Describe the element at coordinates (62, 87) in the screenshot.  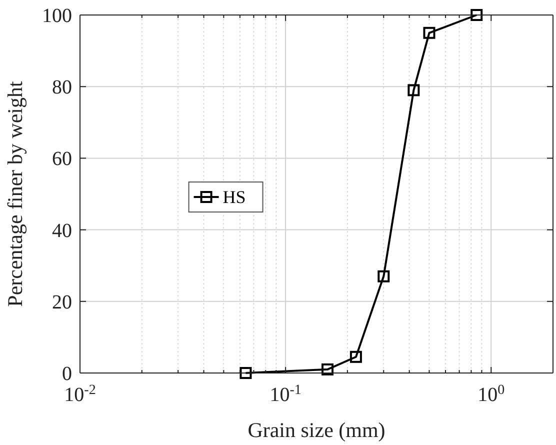
I see `y-tick-label: 80` at that location.